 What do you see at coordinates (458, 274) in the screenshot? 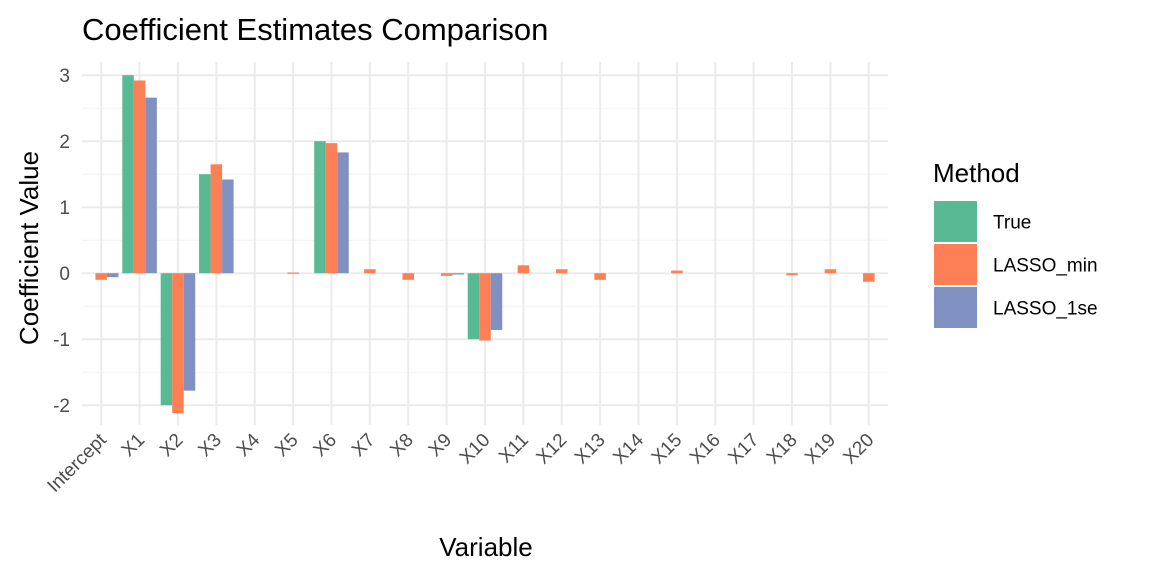
I see `bar-lasso-1se-x9` at bounding box center [458, 274].